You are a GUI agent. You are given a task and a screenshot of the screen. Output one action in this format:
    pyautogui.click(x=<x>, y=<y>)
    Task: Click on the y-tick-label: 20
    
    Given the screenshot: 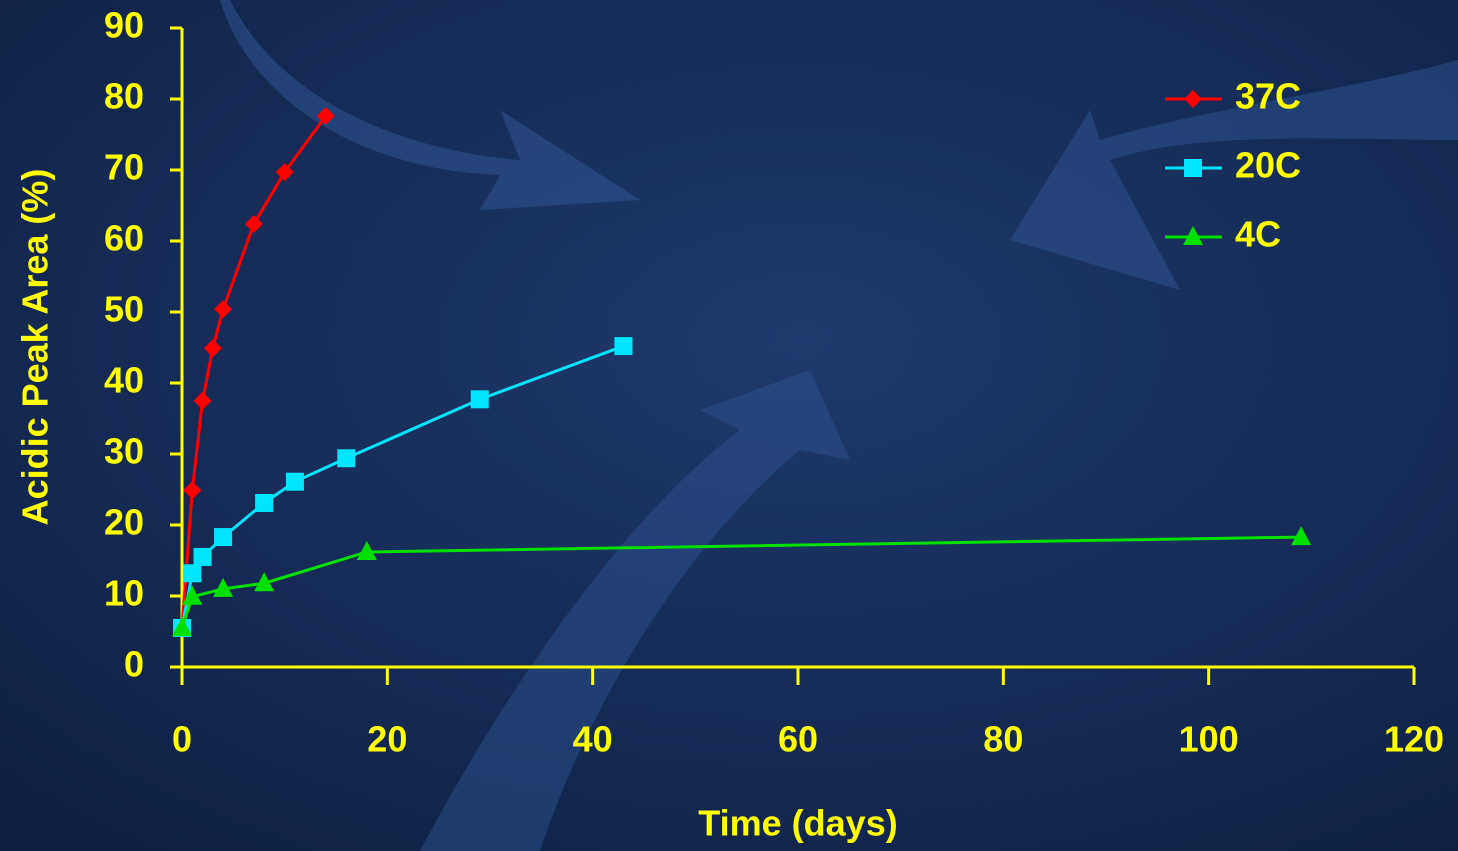 What is the action you would take?
    pyautogui.click(x=124, y=522)
    